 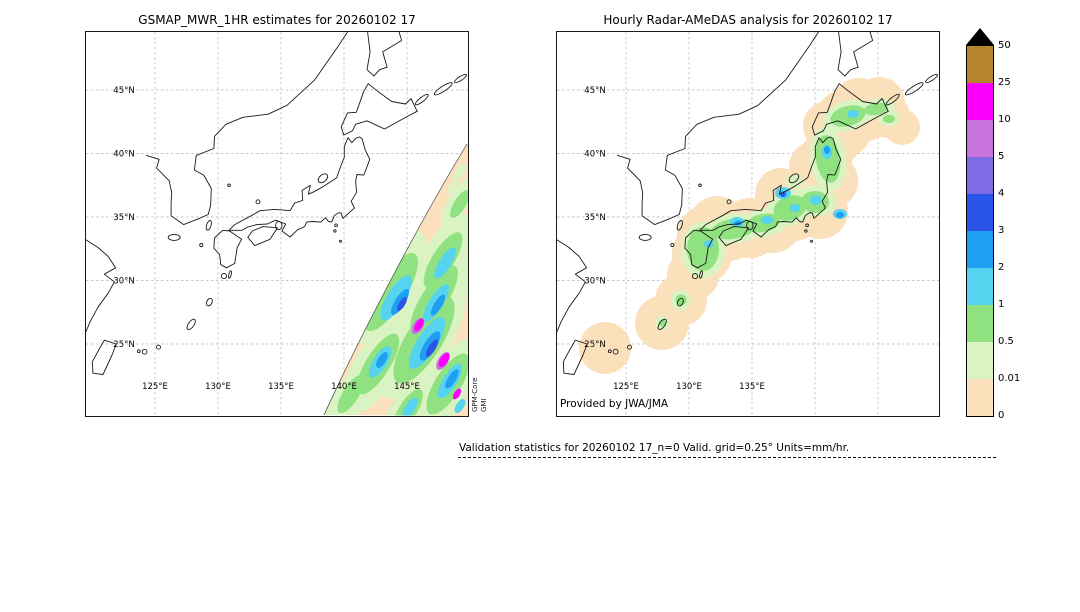 What do you see at coordinates (407, 387) in the screenshot?
I see `lon-tick-label: 145°E` at bounding box center [407, 387].